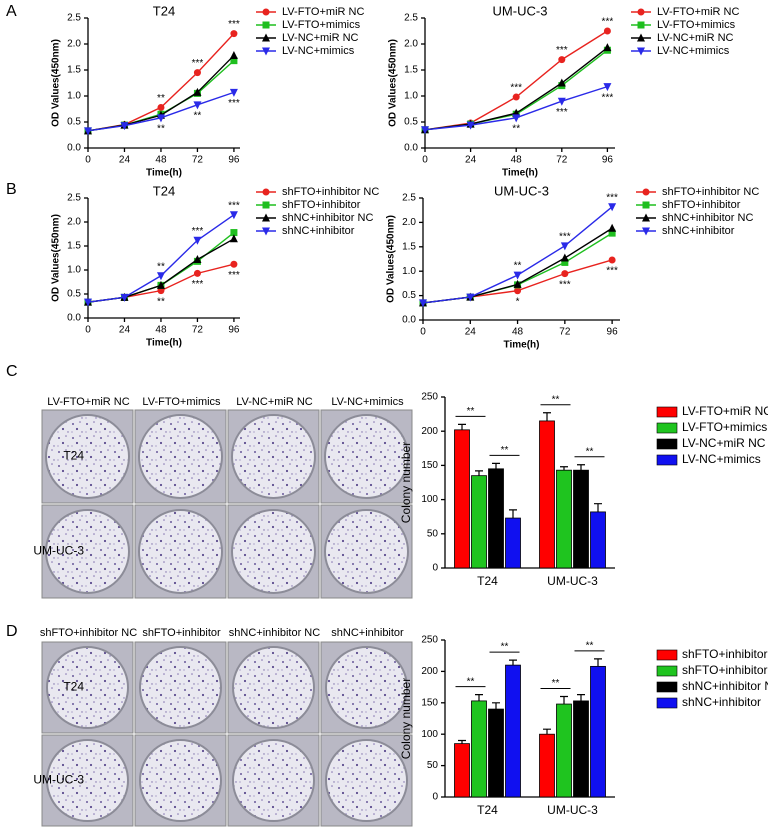 The width and height of the screenshot is (768, 827). Describe the element at coordinates (409, 198) in the screenshot. I see `y-tick-label: 2.5` at that location.